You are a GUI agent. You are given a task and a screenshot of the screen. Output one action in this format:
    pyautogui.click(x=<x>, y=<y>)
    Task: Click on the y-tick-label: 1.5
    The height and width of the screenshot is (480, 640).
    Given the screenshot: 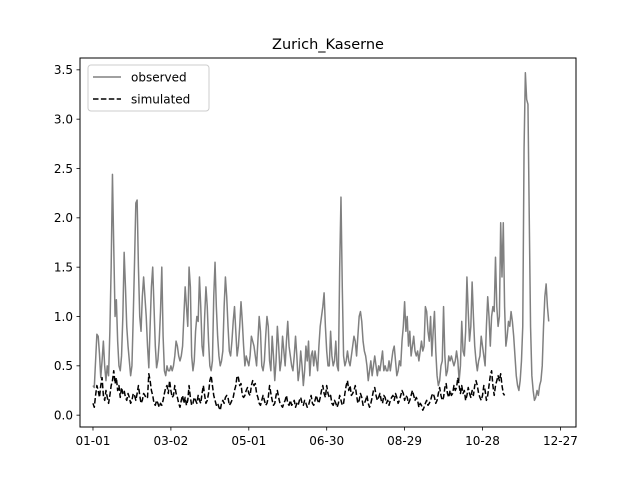 What is the action you would take?
    pyautogui.click(x=63, y=267)
    